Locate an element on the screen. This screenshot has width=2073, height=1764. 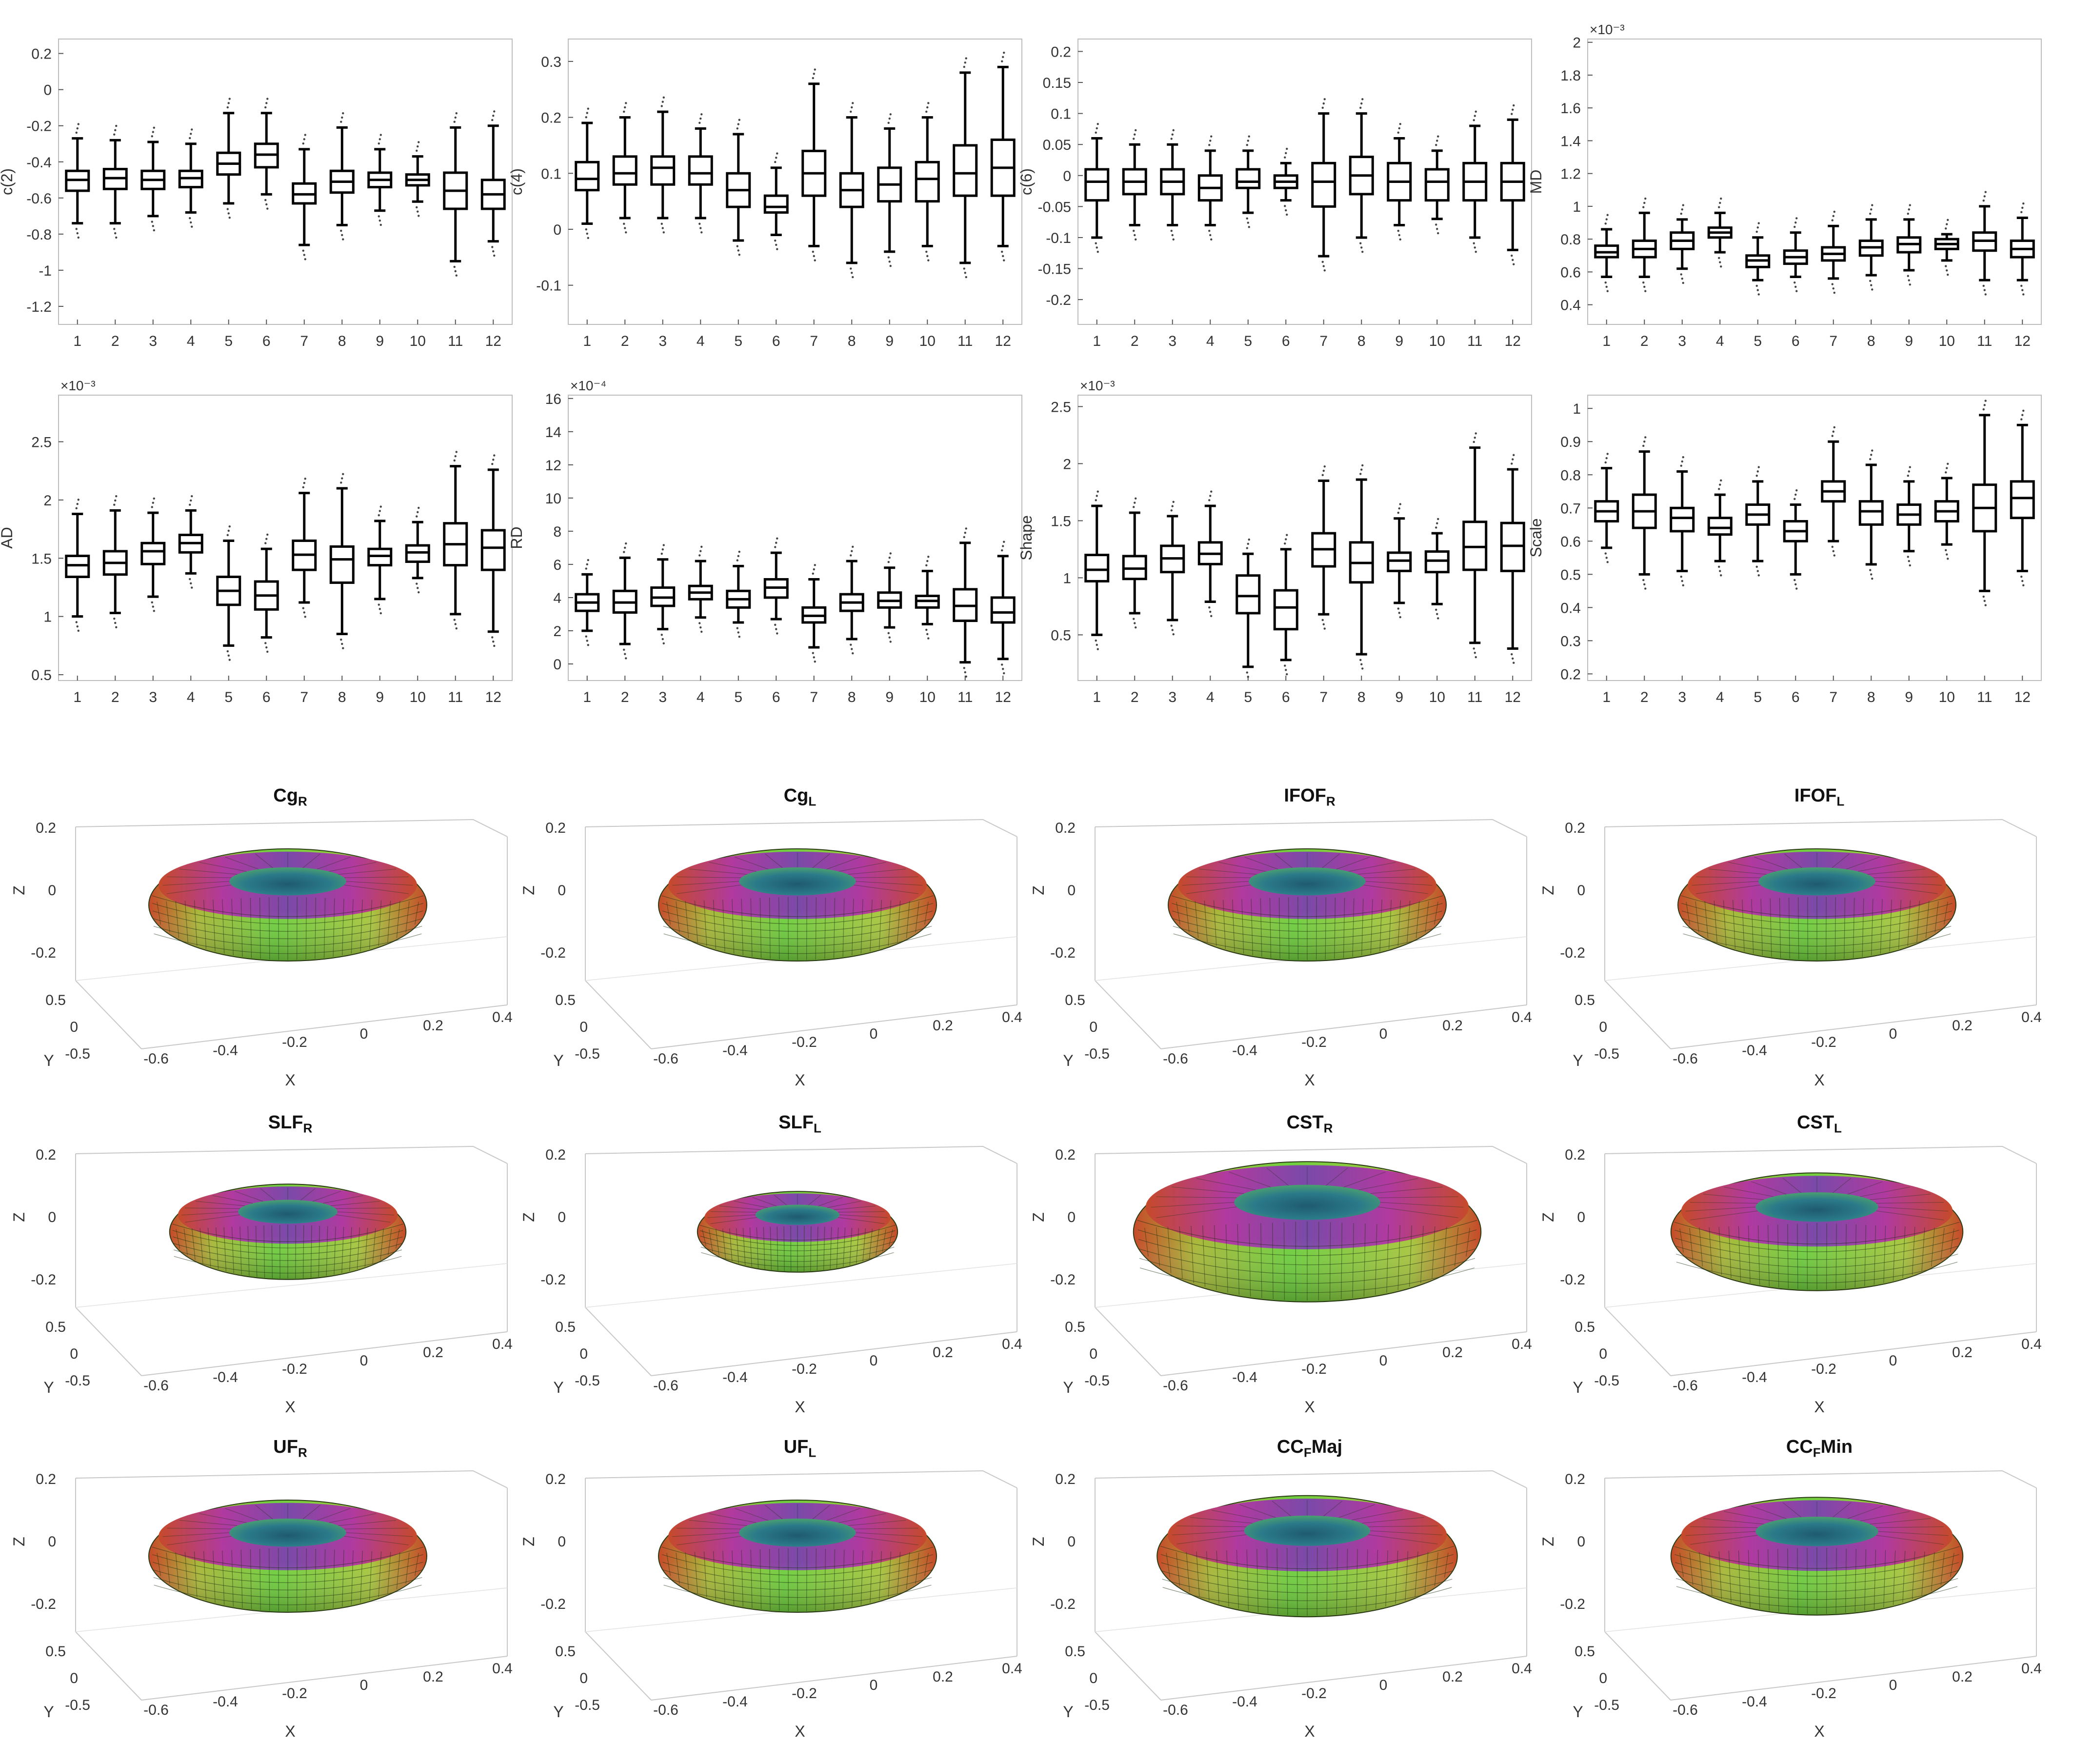
y-tick-label: 0.3 is located at coordinates (1570, 641).